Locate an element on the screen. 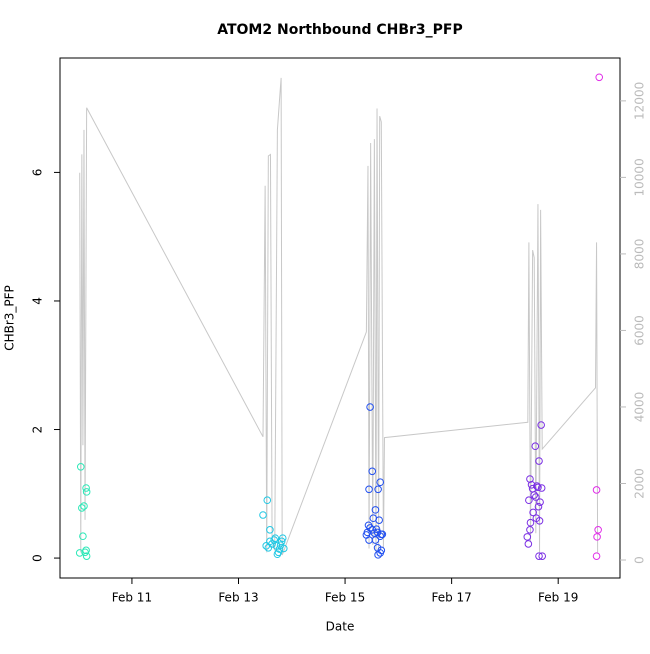 The height and width of the screenshot is (654, 650). y-tick-label: 4 is located at coordinates (38, 301).